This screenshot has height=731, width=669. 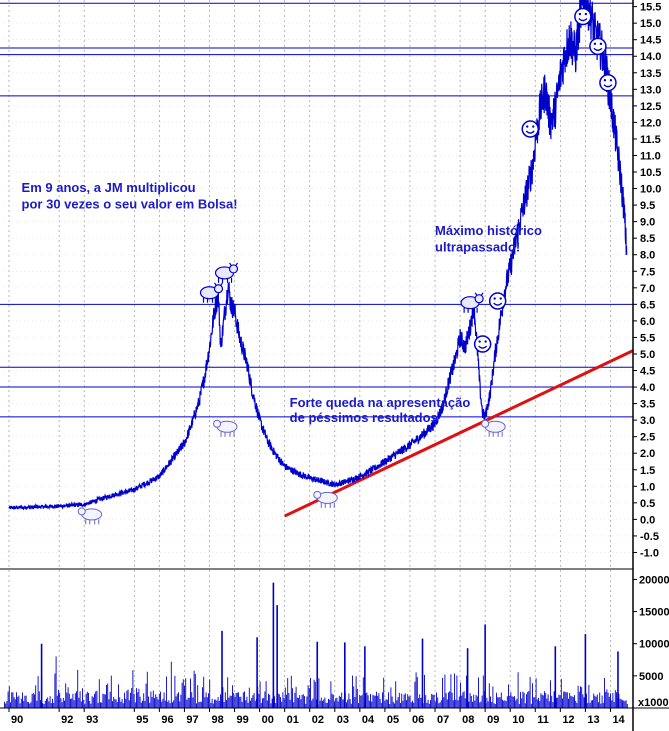 I want to click on year-tick-label: 03, so click(x=343, y=720).